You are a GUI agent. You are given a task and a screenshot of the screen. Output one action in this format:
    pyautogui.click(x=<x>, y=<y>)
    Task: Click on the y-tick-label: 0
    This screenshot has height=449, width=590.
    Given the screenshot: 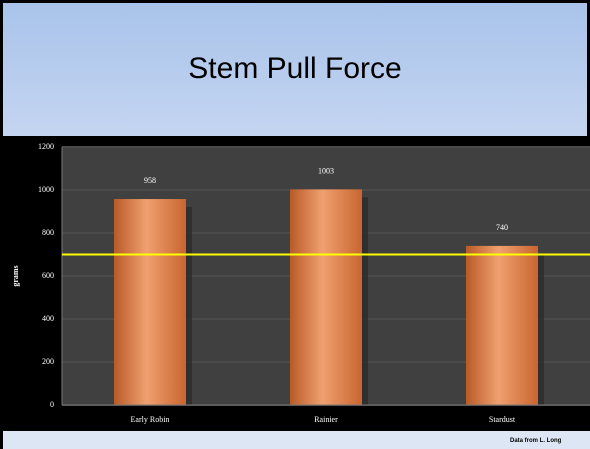 What is the action you would take?
    pyautogui.click(x=52, y=404)
    